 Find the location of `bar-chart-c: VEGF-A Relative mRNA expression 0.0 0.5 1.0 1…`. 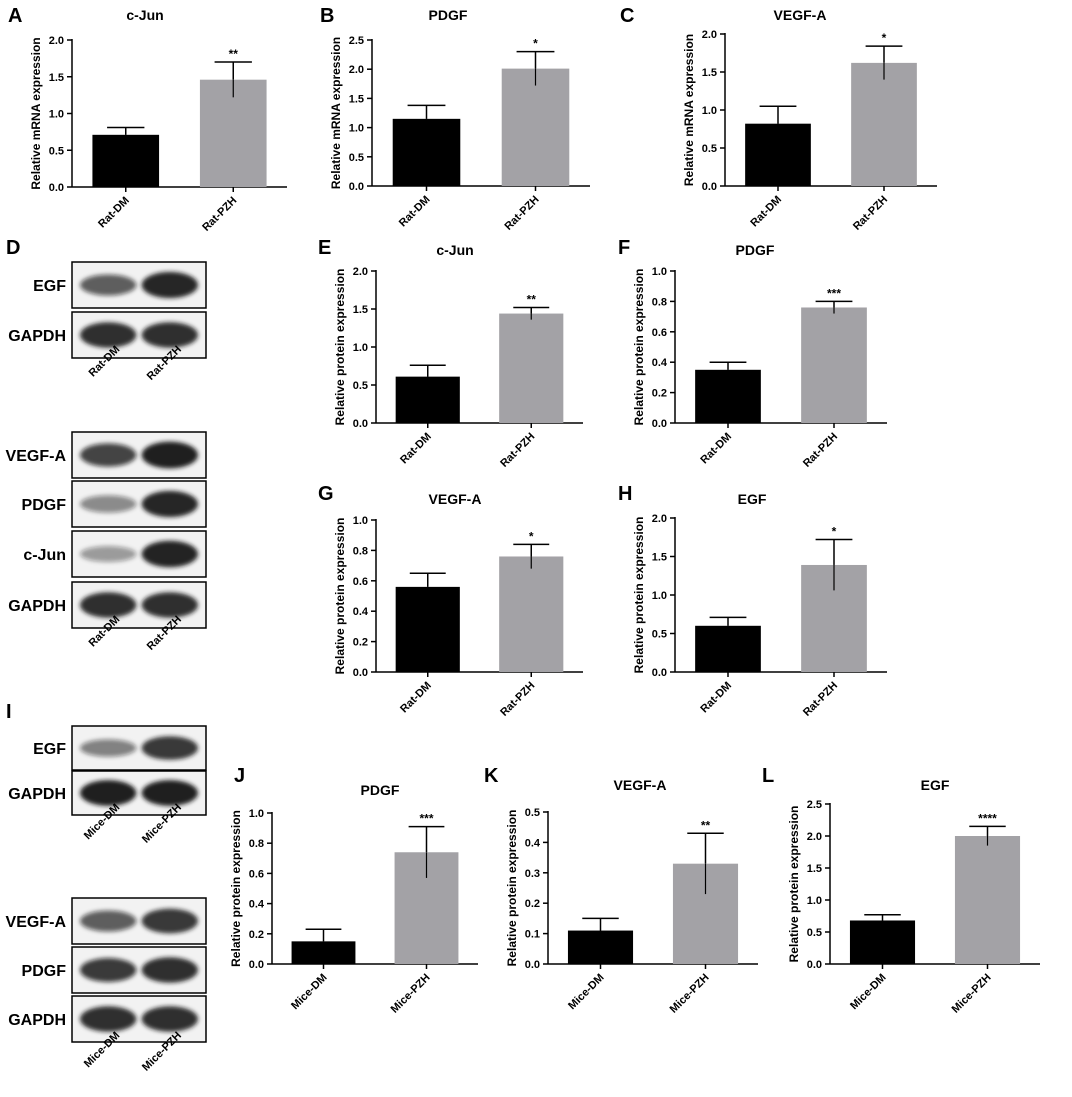

bar-chart-c: VEGF-A Relative mRNA expression 0.0 0.5 1.0 1… is located at coordinates (809, 120).